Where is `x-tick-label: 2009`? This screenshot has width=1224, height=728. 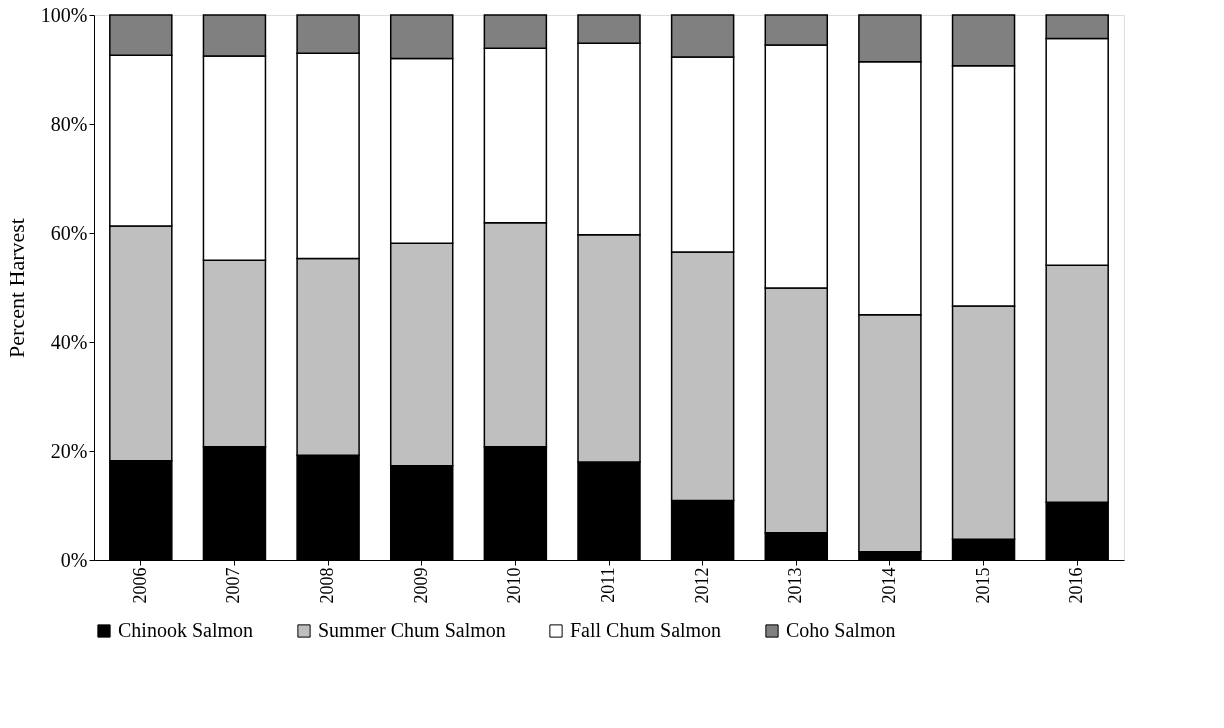
x-tick-label: 2009 is located at coordinates (420, 585).